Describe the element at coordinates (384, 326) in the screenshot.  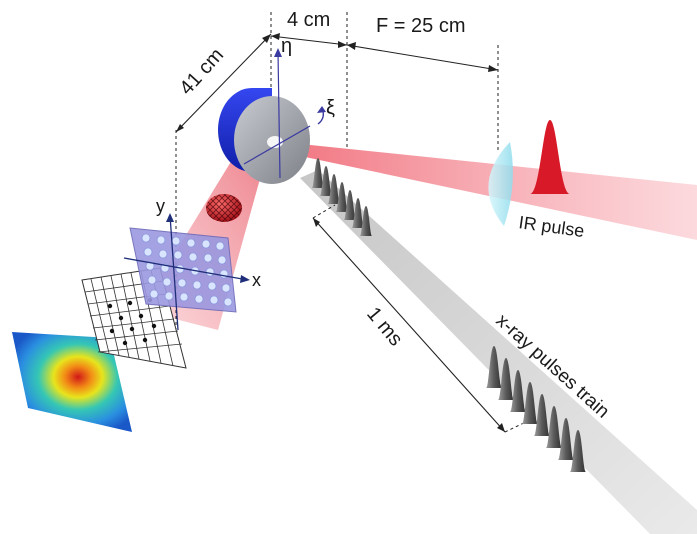
I see `interval-1ms-label: 1 ms` at that location.